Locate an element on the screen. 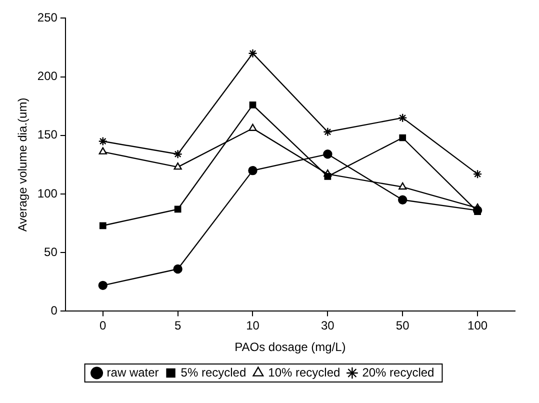 The height and width of the screenshot is (403, 539). x-tick-label: 100 is located at coordinates (478, 325).